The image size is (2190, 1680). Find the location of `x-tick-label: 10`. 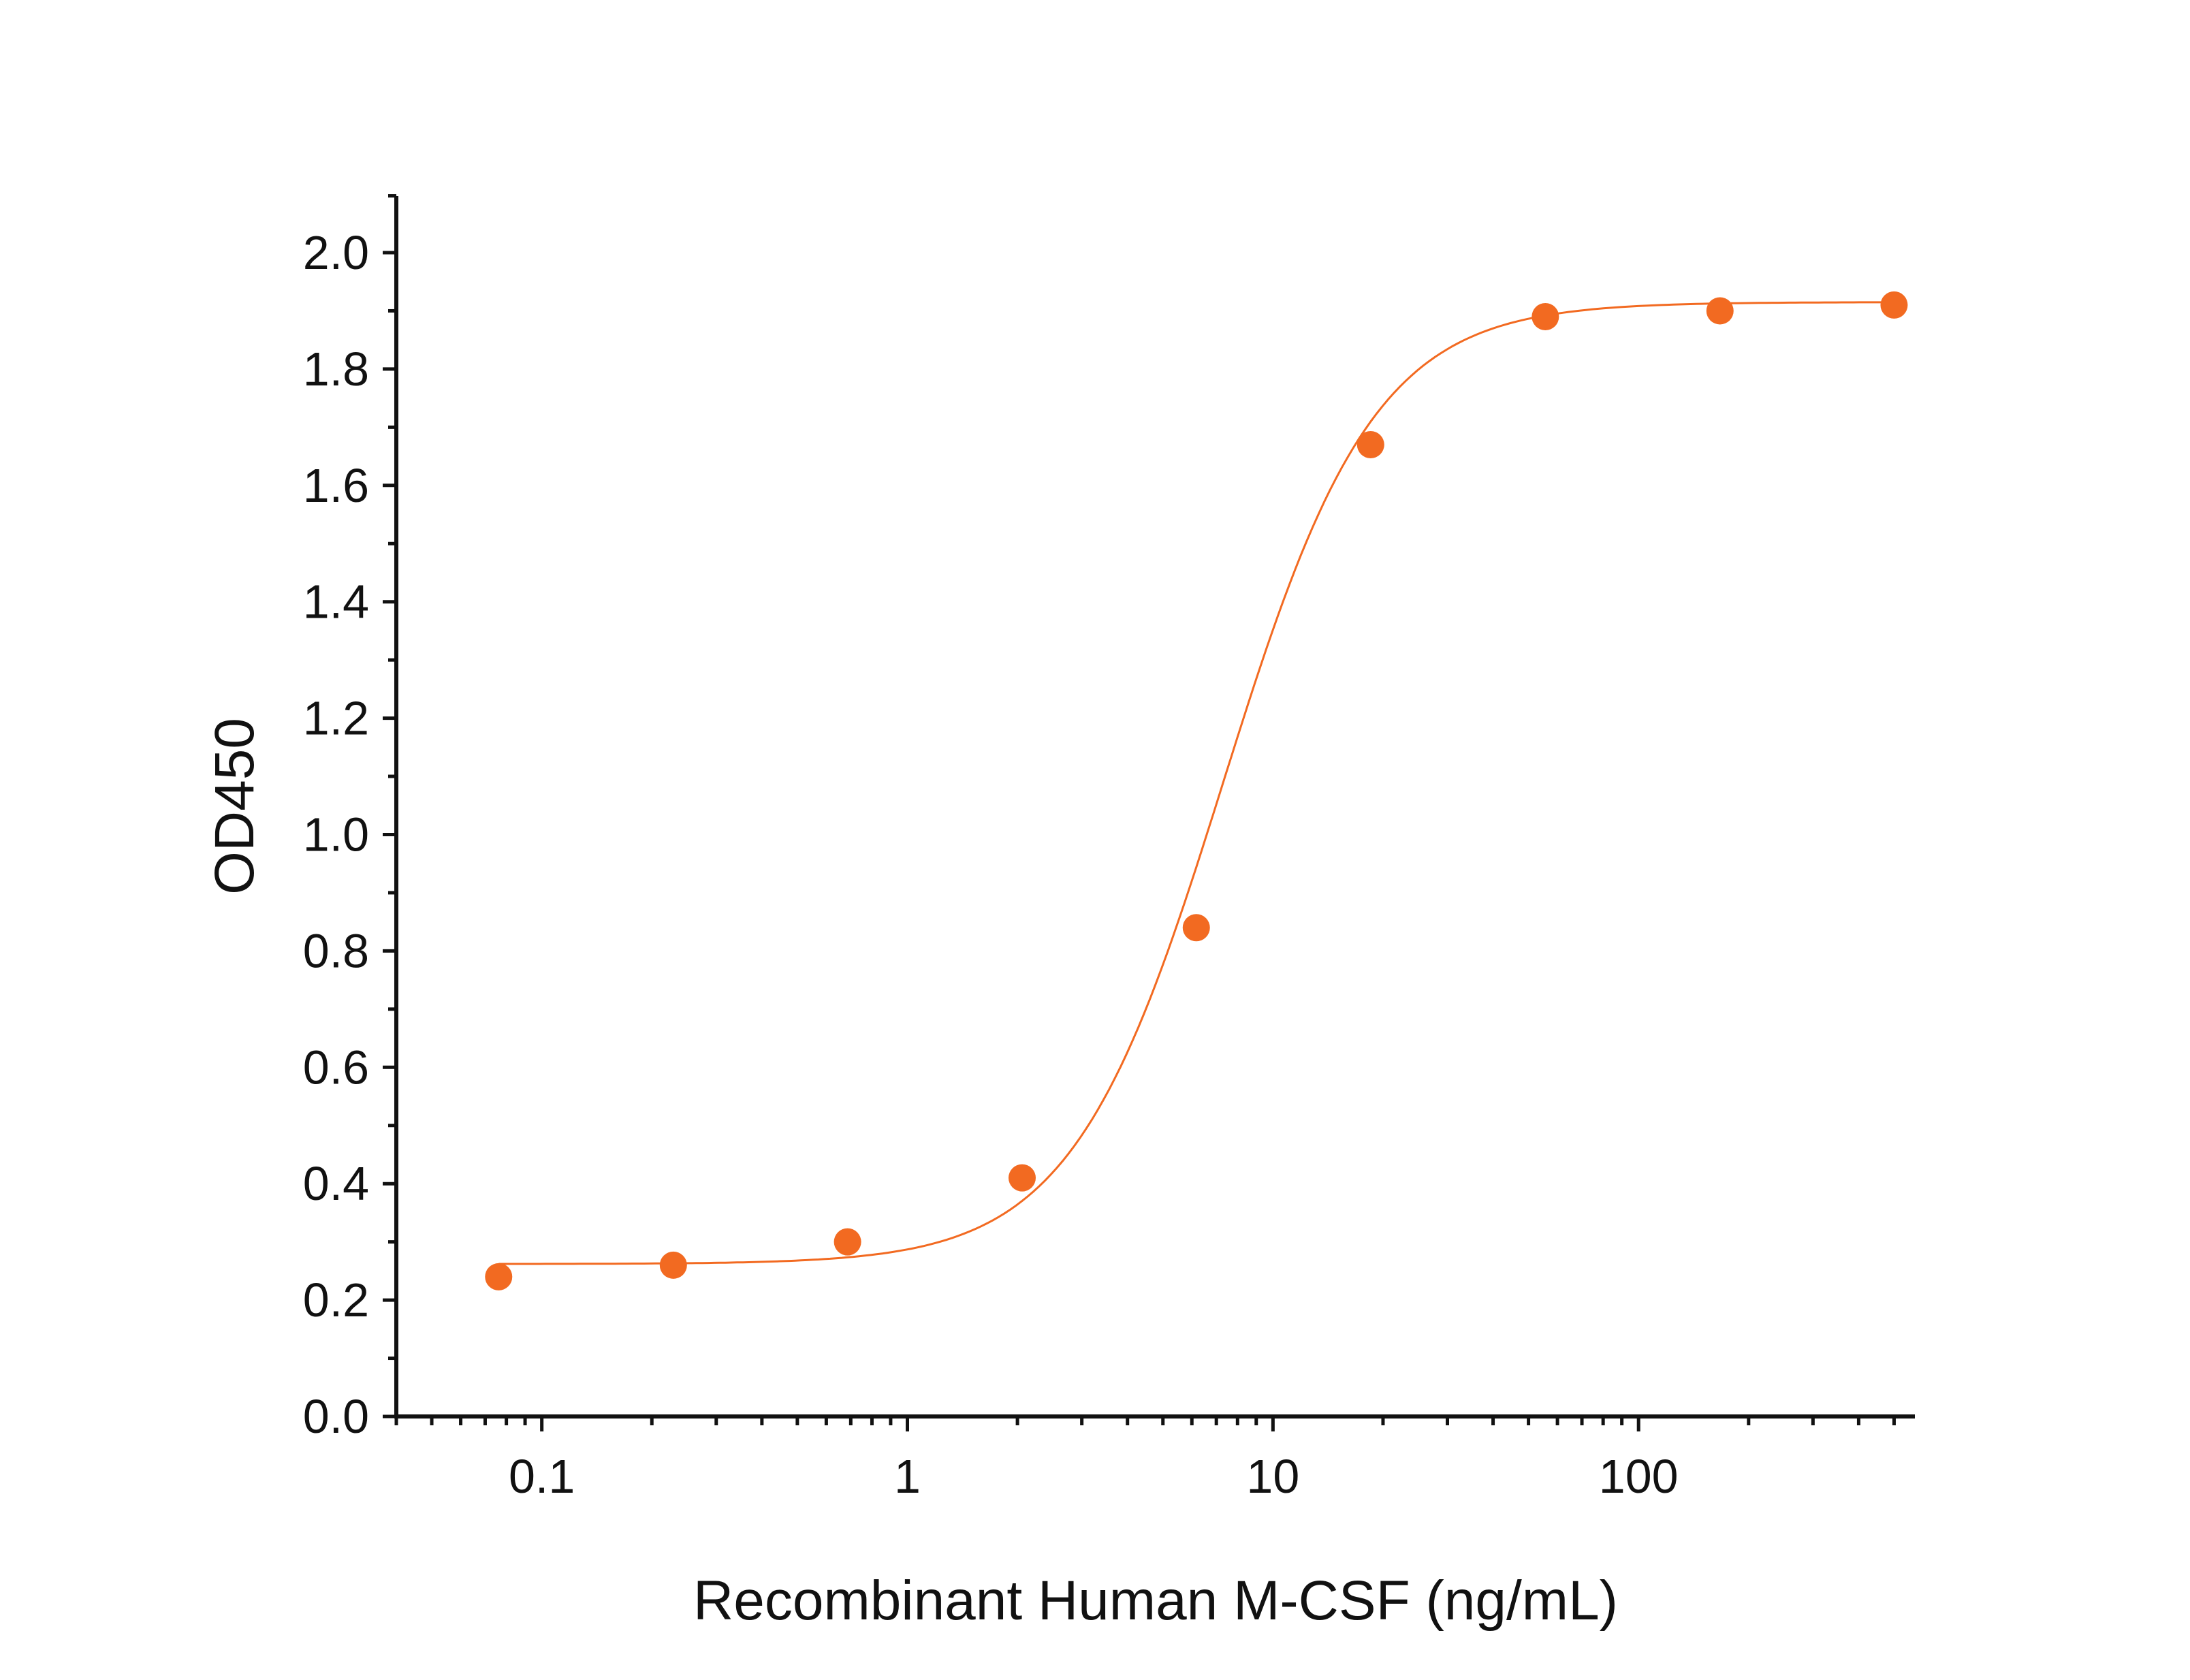

x-tick-label: 10 is located at coordinates (1272, 1476).